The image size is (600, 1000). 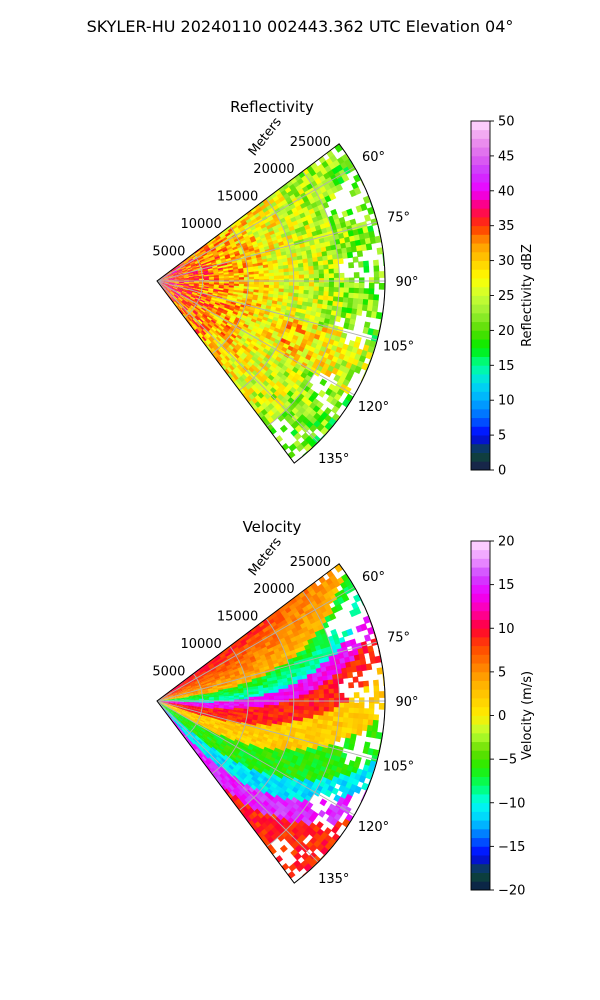 What do you see at coordinates (237, 197) in the screenshot?
I see `radial-tick-label: 15000` at bounding box center [237, 197].